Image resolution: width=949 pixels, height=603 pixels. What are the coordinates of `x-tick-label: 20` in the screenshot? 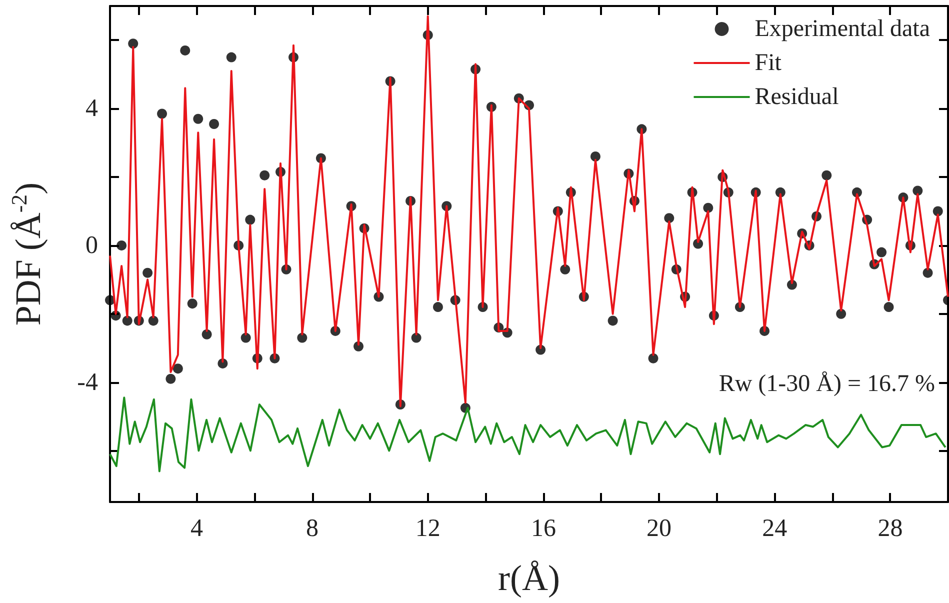 It's located at (659, 528).